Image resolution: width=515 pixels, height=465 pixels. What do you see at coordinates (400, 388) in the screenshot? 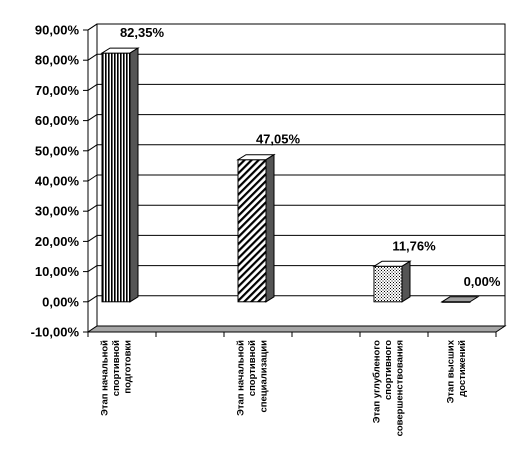
I see `category-label-line: совершенствования` at bounding box center [400, 388].